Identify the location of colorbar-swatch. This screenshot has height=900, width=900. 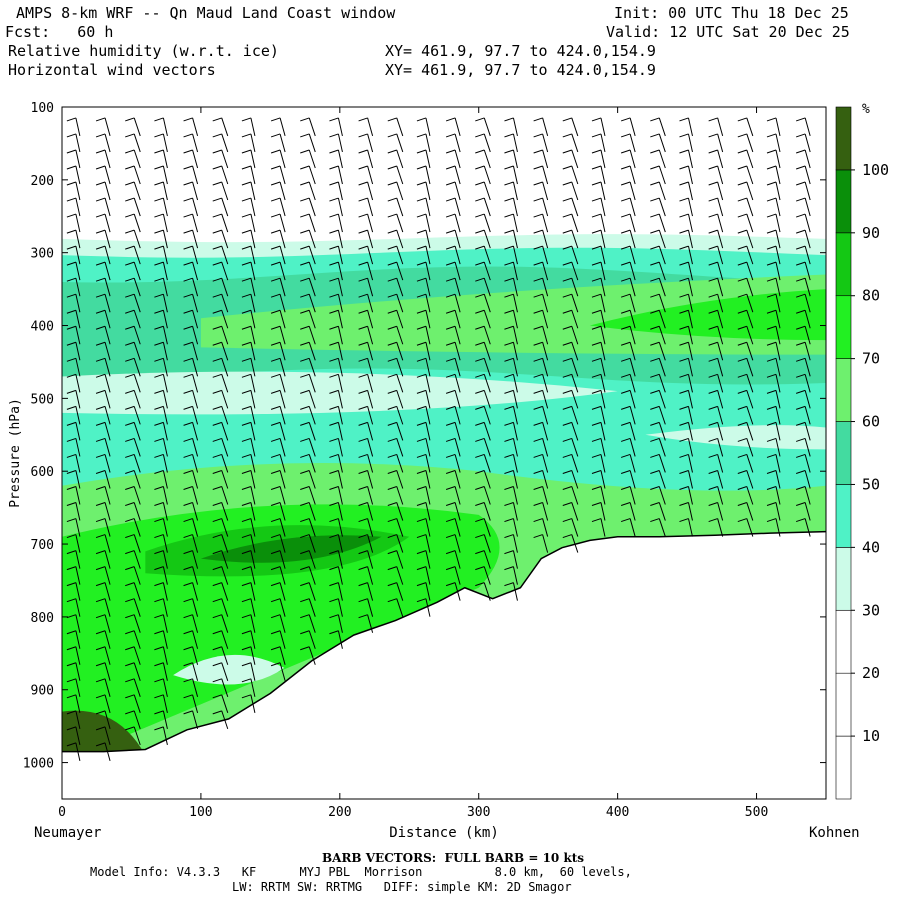
(843, 327).